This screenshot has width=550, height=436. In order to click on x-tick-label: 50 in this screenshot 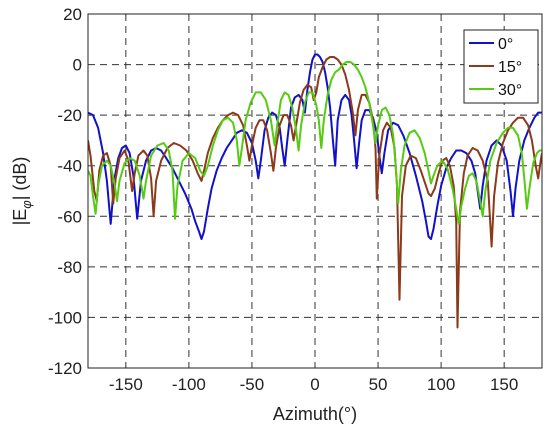, I will do `click(378, 384)`.